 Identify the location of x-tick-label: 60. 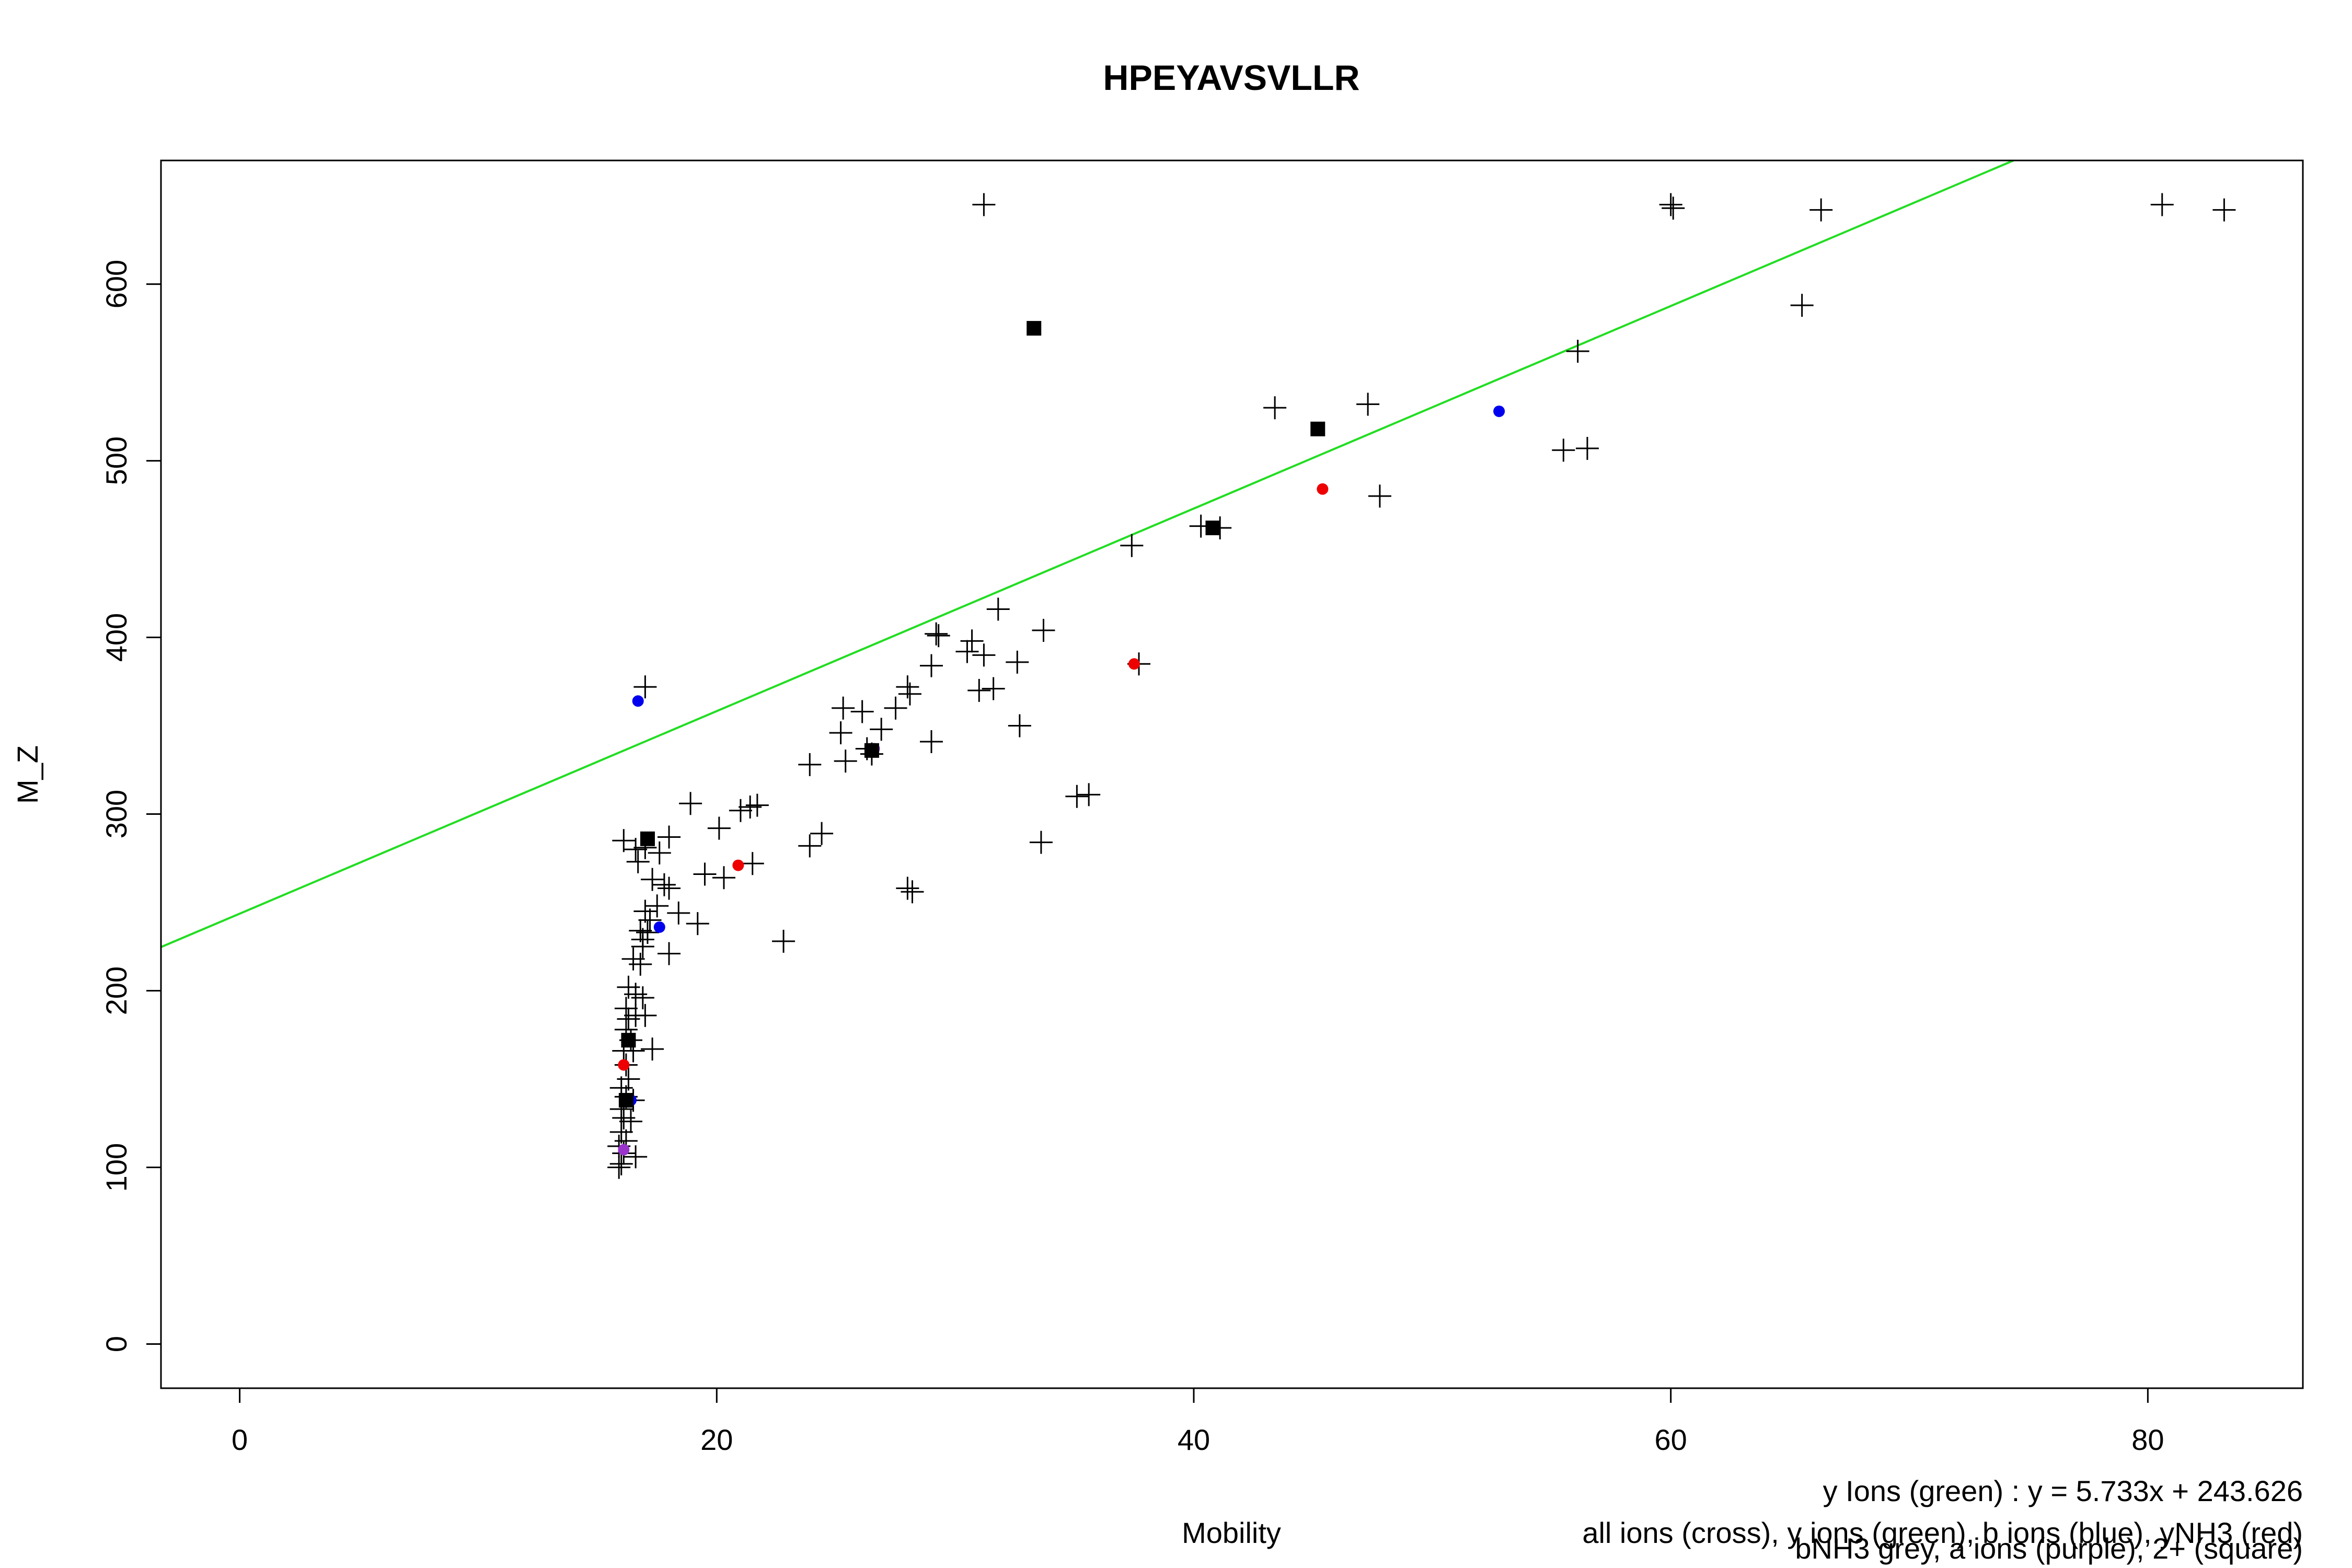
(1671, 1439).